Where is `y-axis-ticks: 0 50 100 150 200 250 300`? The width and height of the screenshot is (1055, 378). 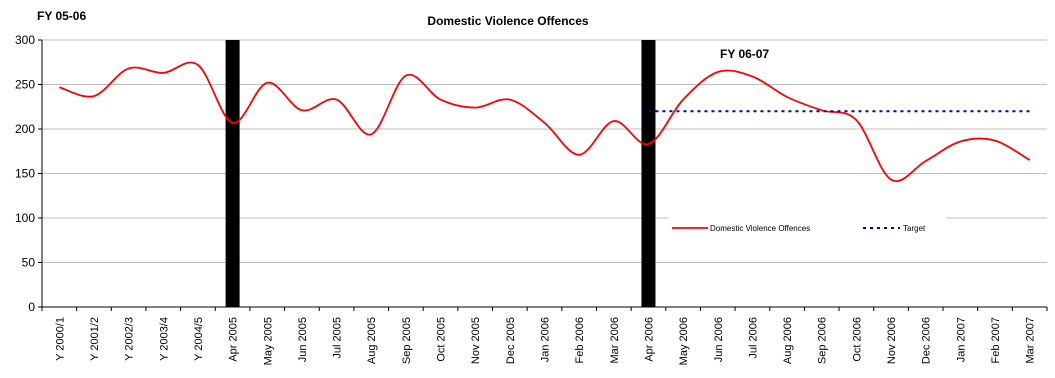 y-axis-ticks: 0 50 100 150 200 250 300 is located at coordinates (25, 173).